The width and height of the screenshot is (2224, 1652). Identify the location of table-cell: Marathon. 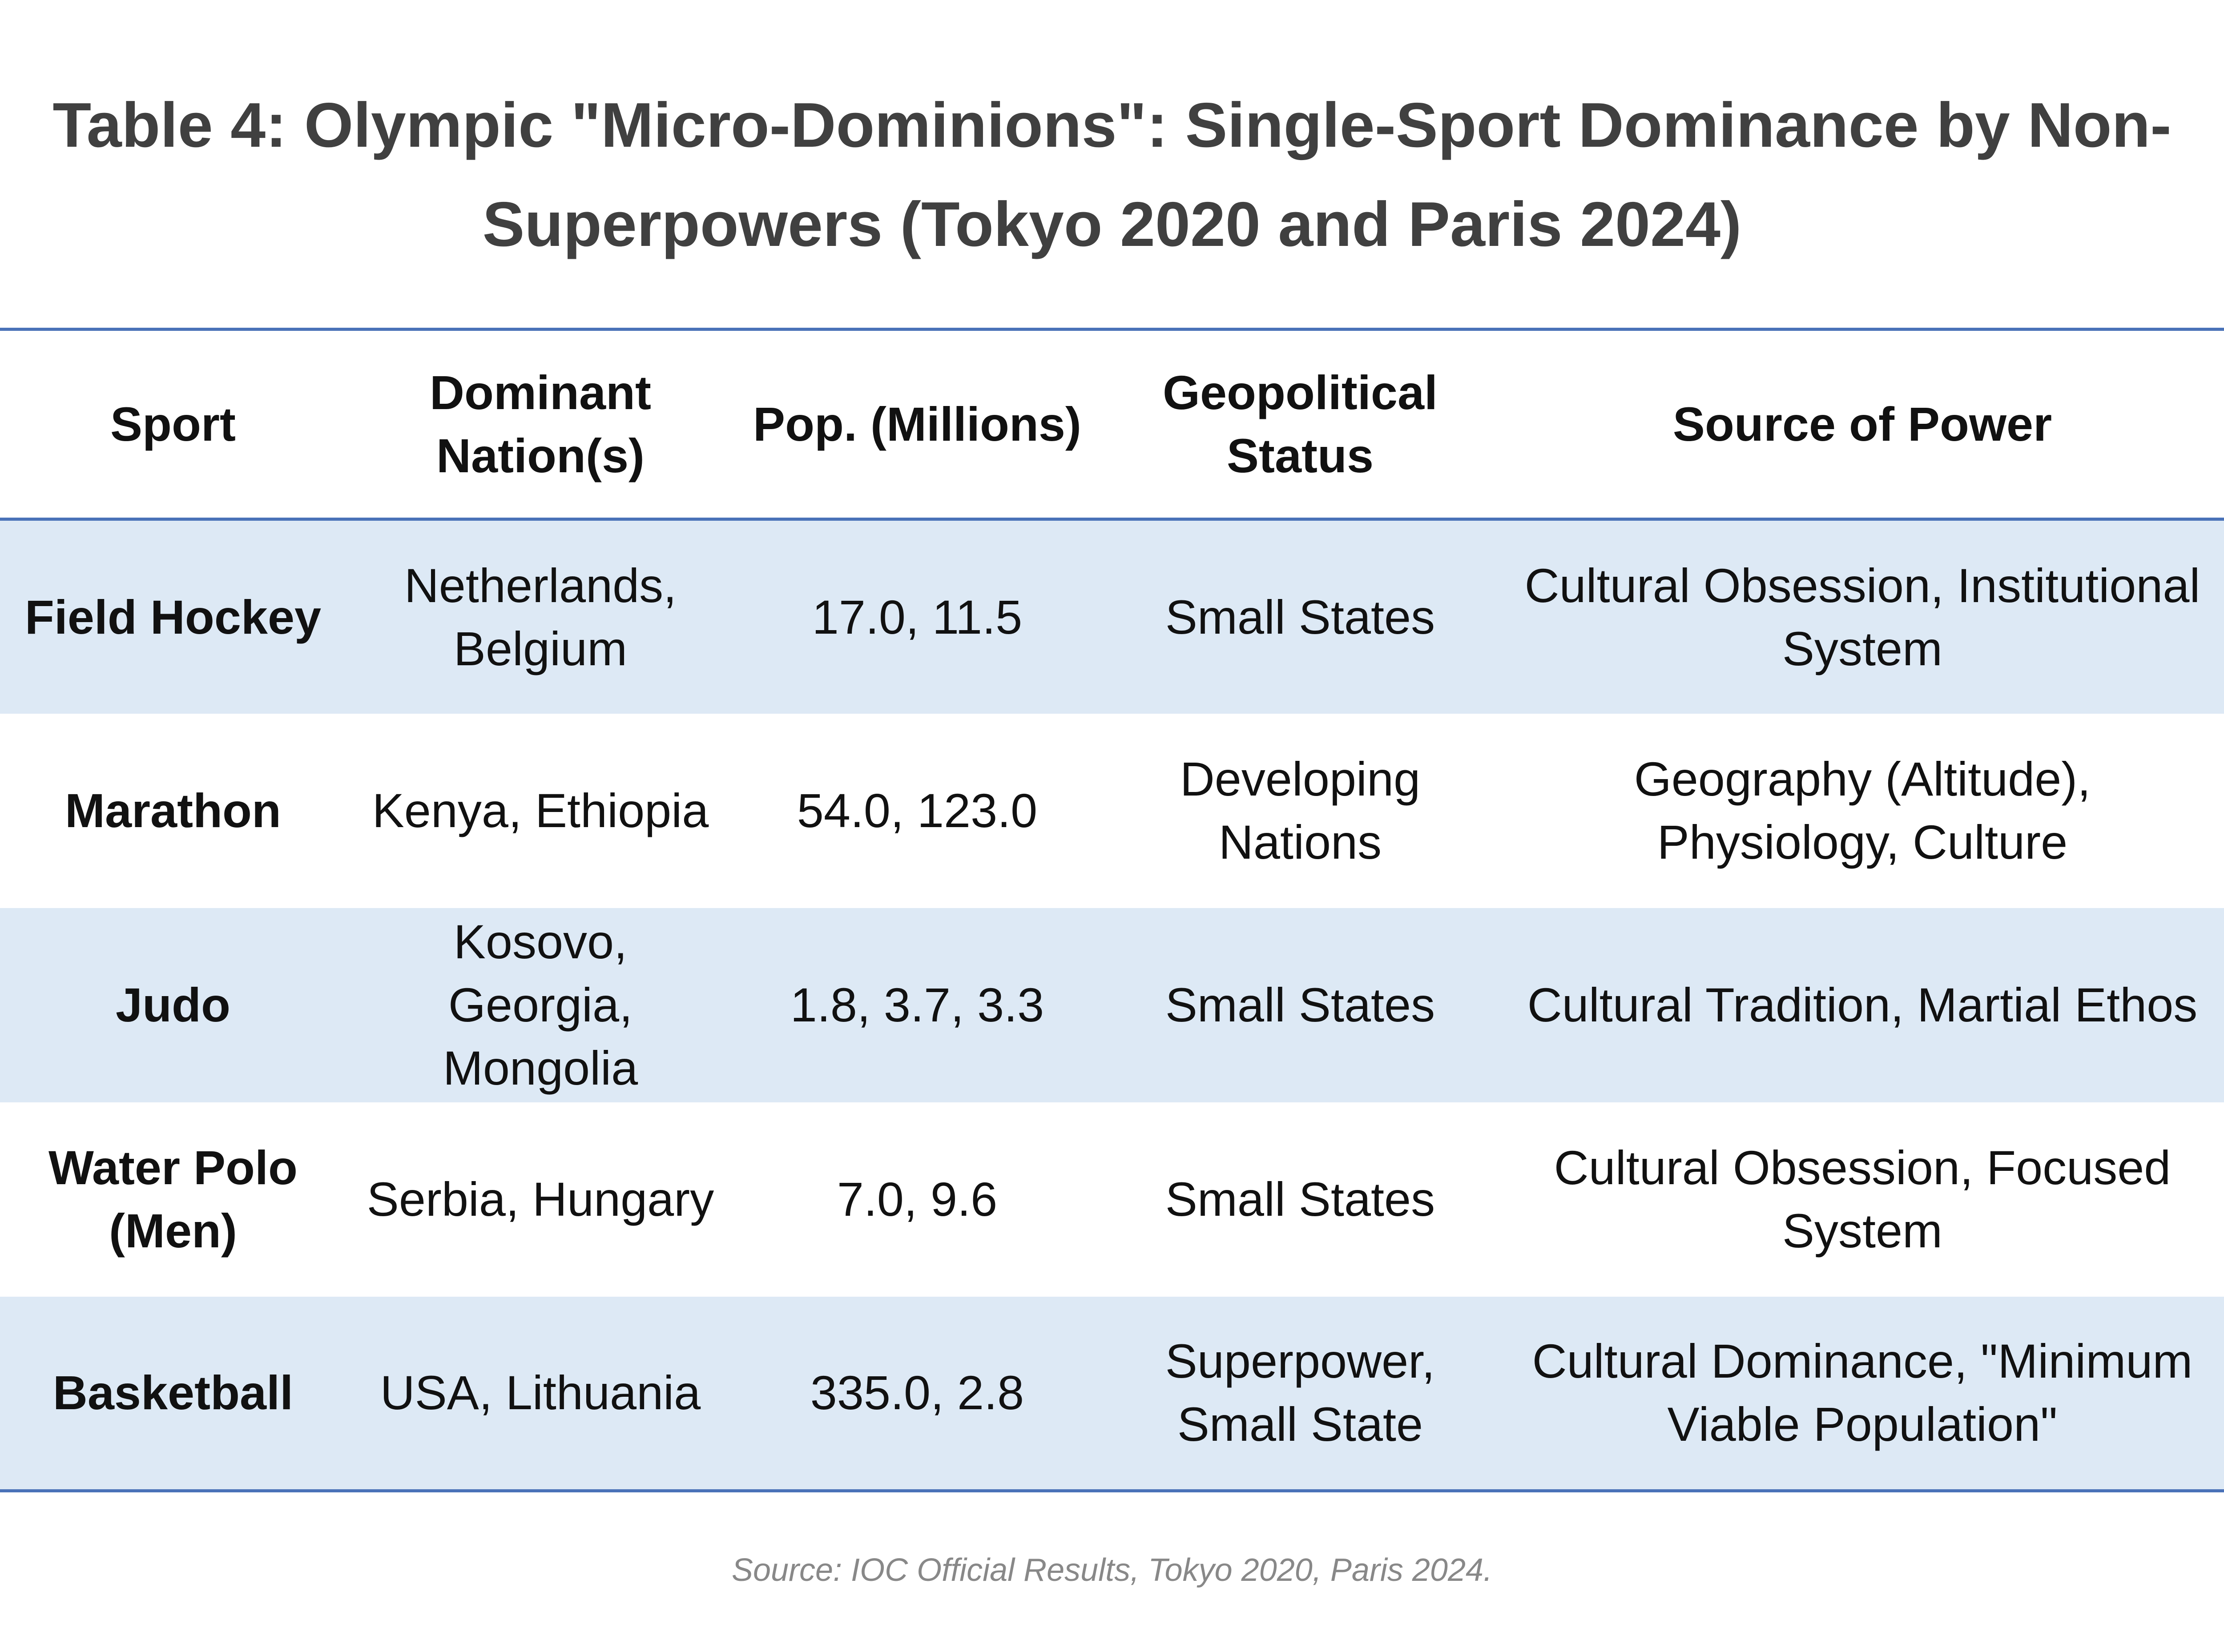
(173, 810).